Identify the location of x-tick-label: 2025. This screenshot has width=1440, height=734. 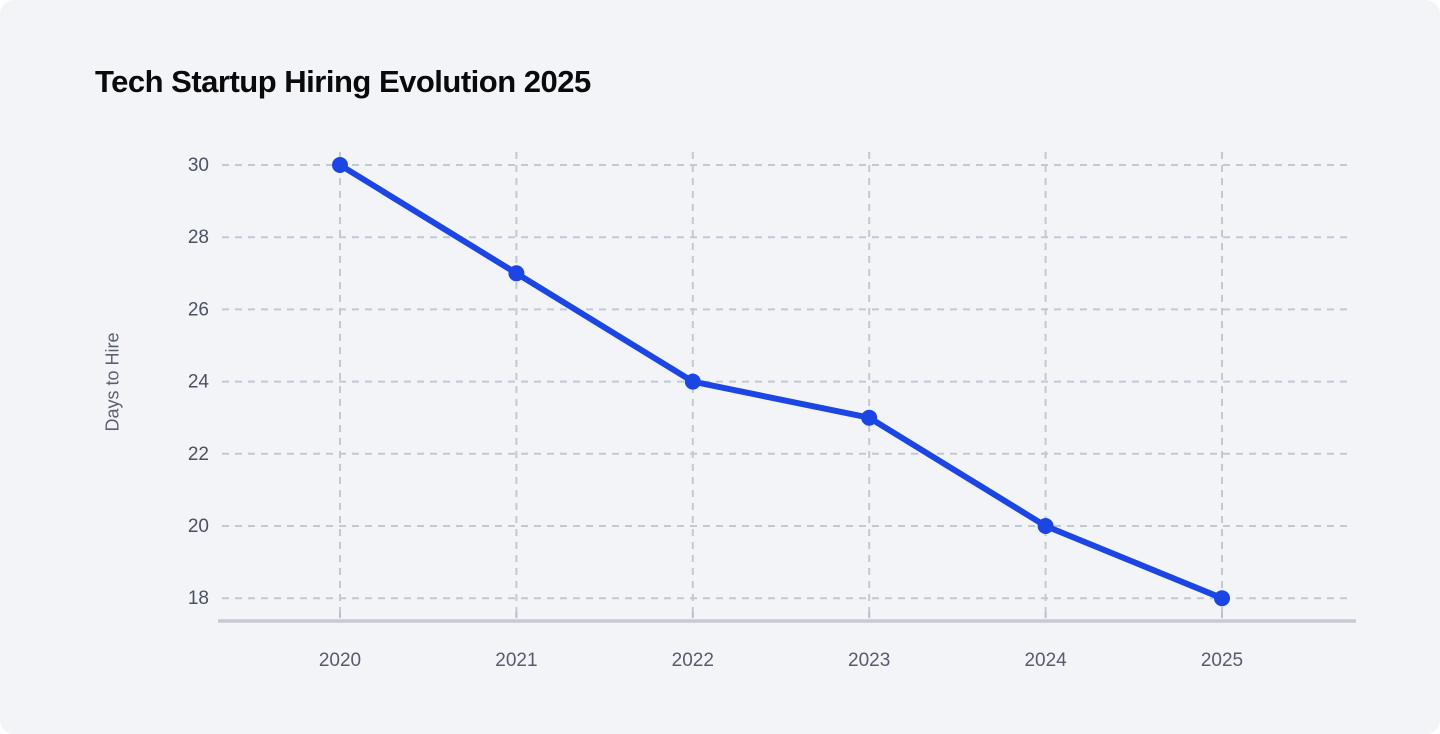
(1222, 660).